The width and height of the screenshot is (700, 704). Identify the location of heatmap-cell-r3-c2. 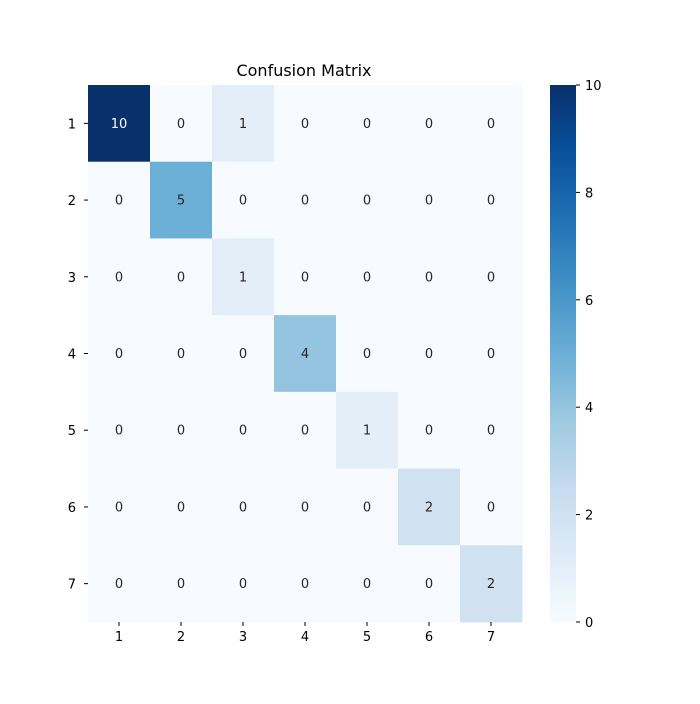
(181, 277).